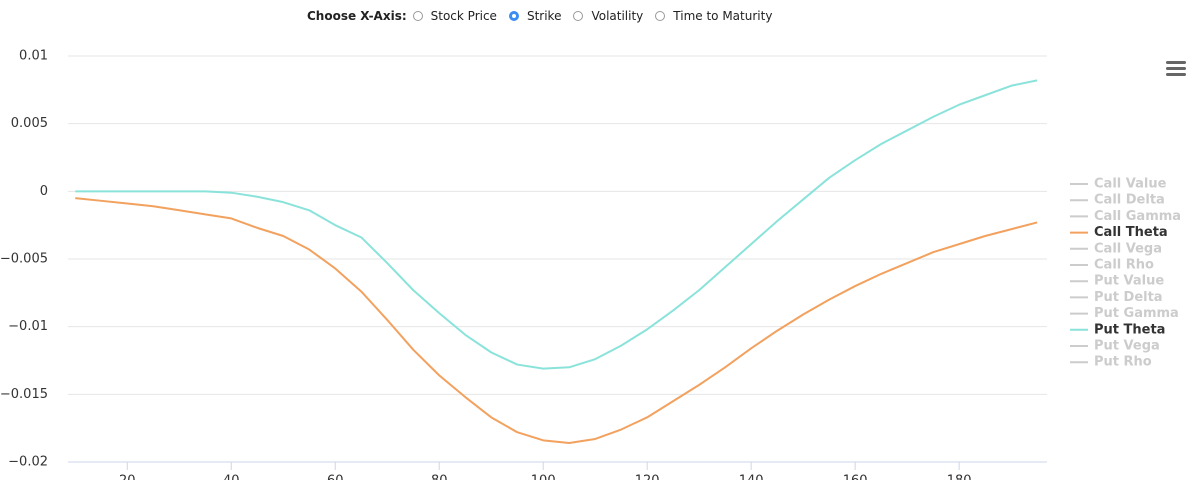 This screenshot has width=1200, height=480. Describe the element at coordinates (357, 16) in the screenshot. I see `chooser-label: Choose X-Axis:` at that location.